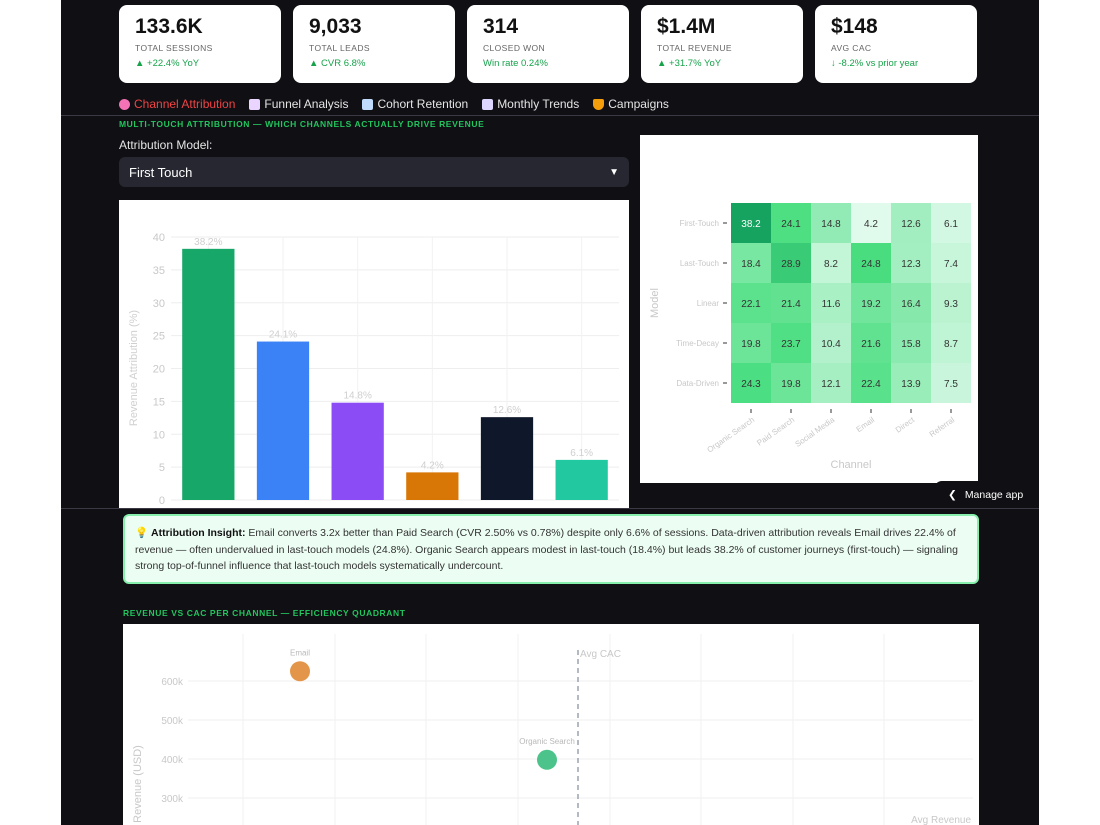  I want to click on attribution-model-label: Attribution Model:, so click(166, 145).